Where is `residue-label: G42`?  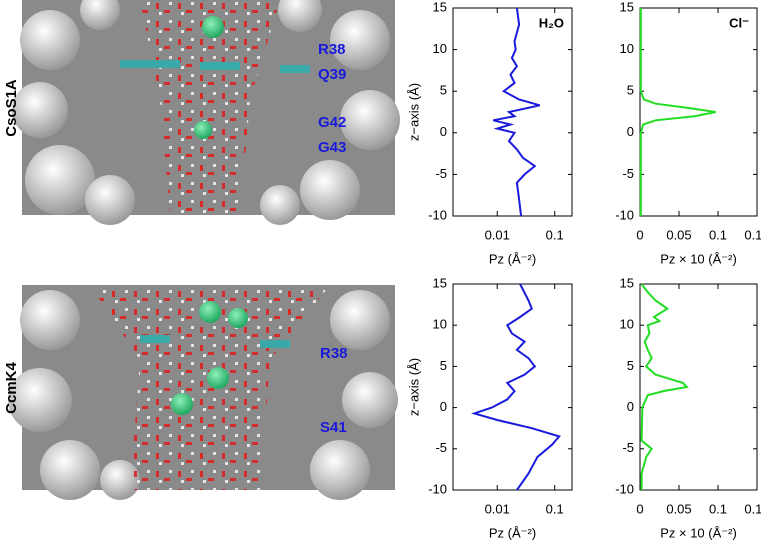
residue-label: G42 is located at coordinates (332, 122).